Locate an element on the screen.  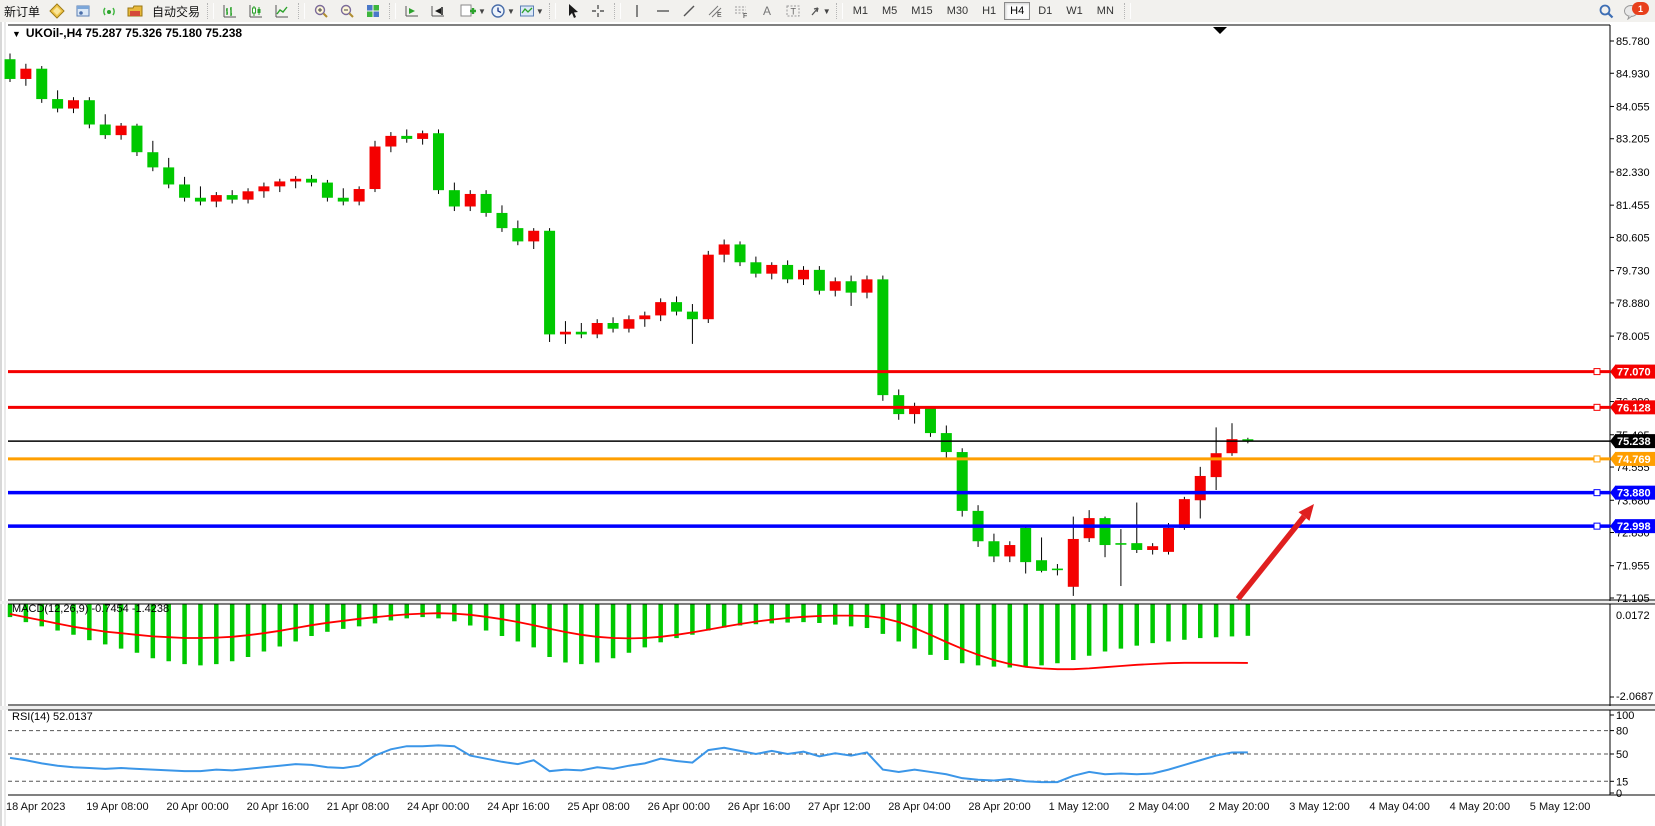
zoom-out-icon is located at coordinates (347, 11).